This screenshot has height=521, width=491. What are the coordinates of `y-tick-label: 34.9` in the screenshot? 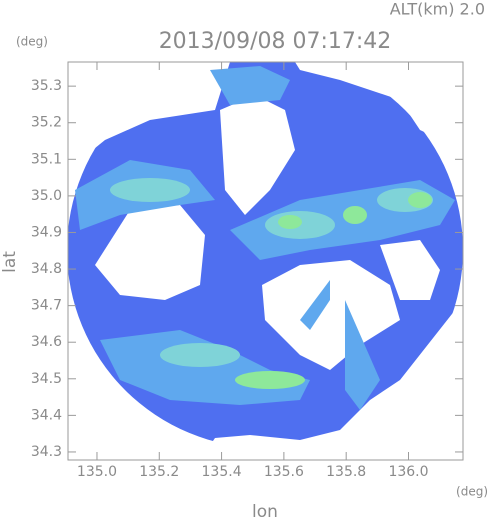 It's located at (46, 232).